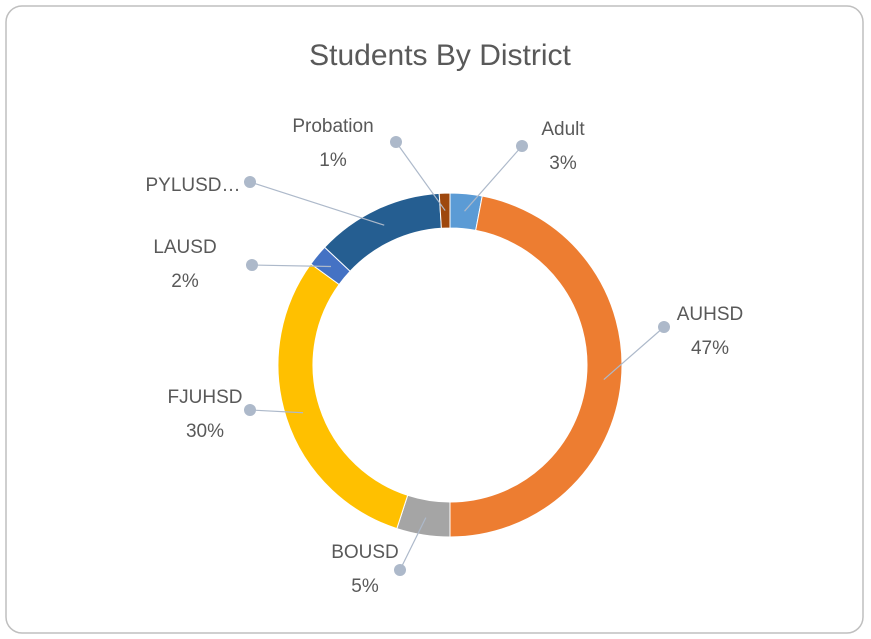  I want to click on chart-title: Students By District, so click(440, 55).